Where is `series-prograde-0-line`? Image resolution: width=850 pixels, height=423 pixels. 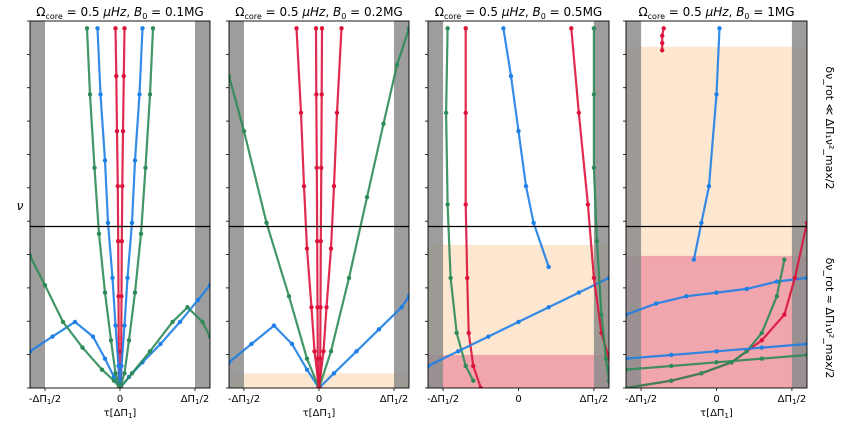 series-prograde-0-line is located at coordinates (663, 39).